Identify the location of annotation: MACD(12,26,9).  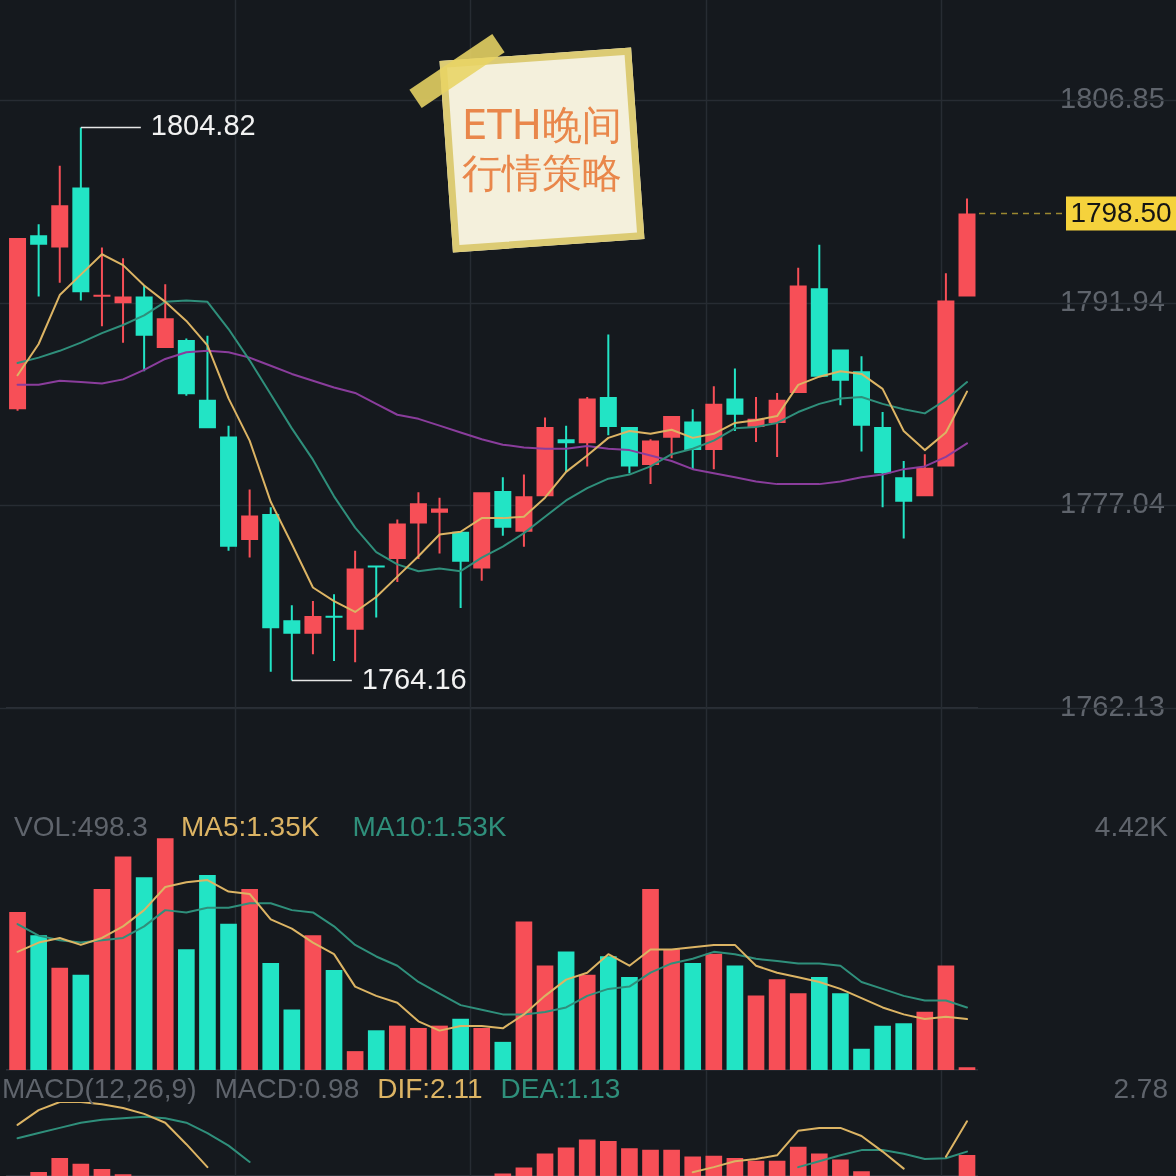
(99, 1088).